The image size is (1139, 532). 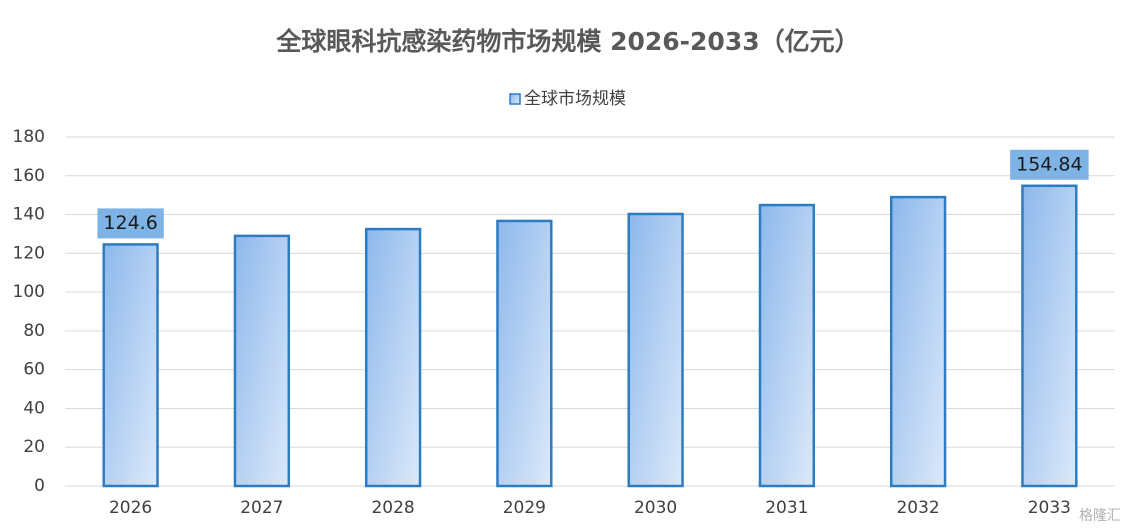 I want to click on x-tick-label: 2029, so click(x=524, y=508).